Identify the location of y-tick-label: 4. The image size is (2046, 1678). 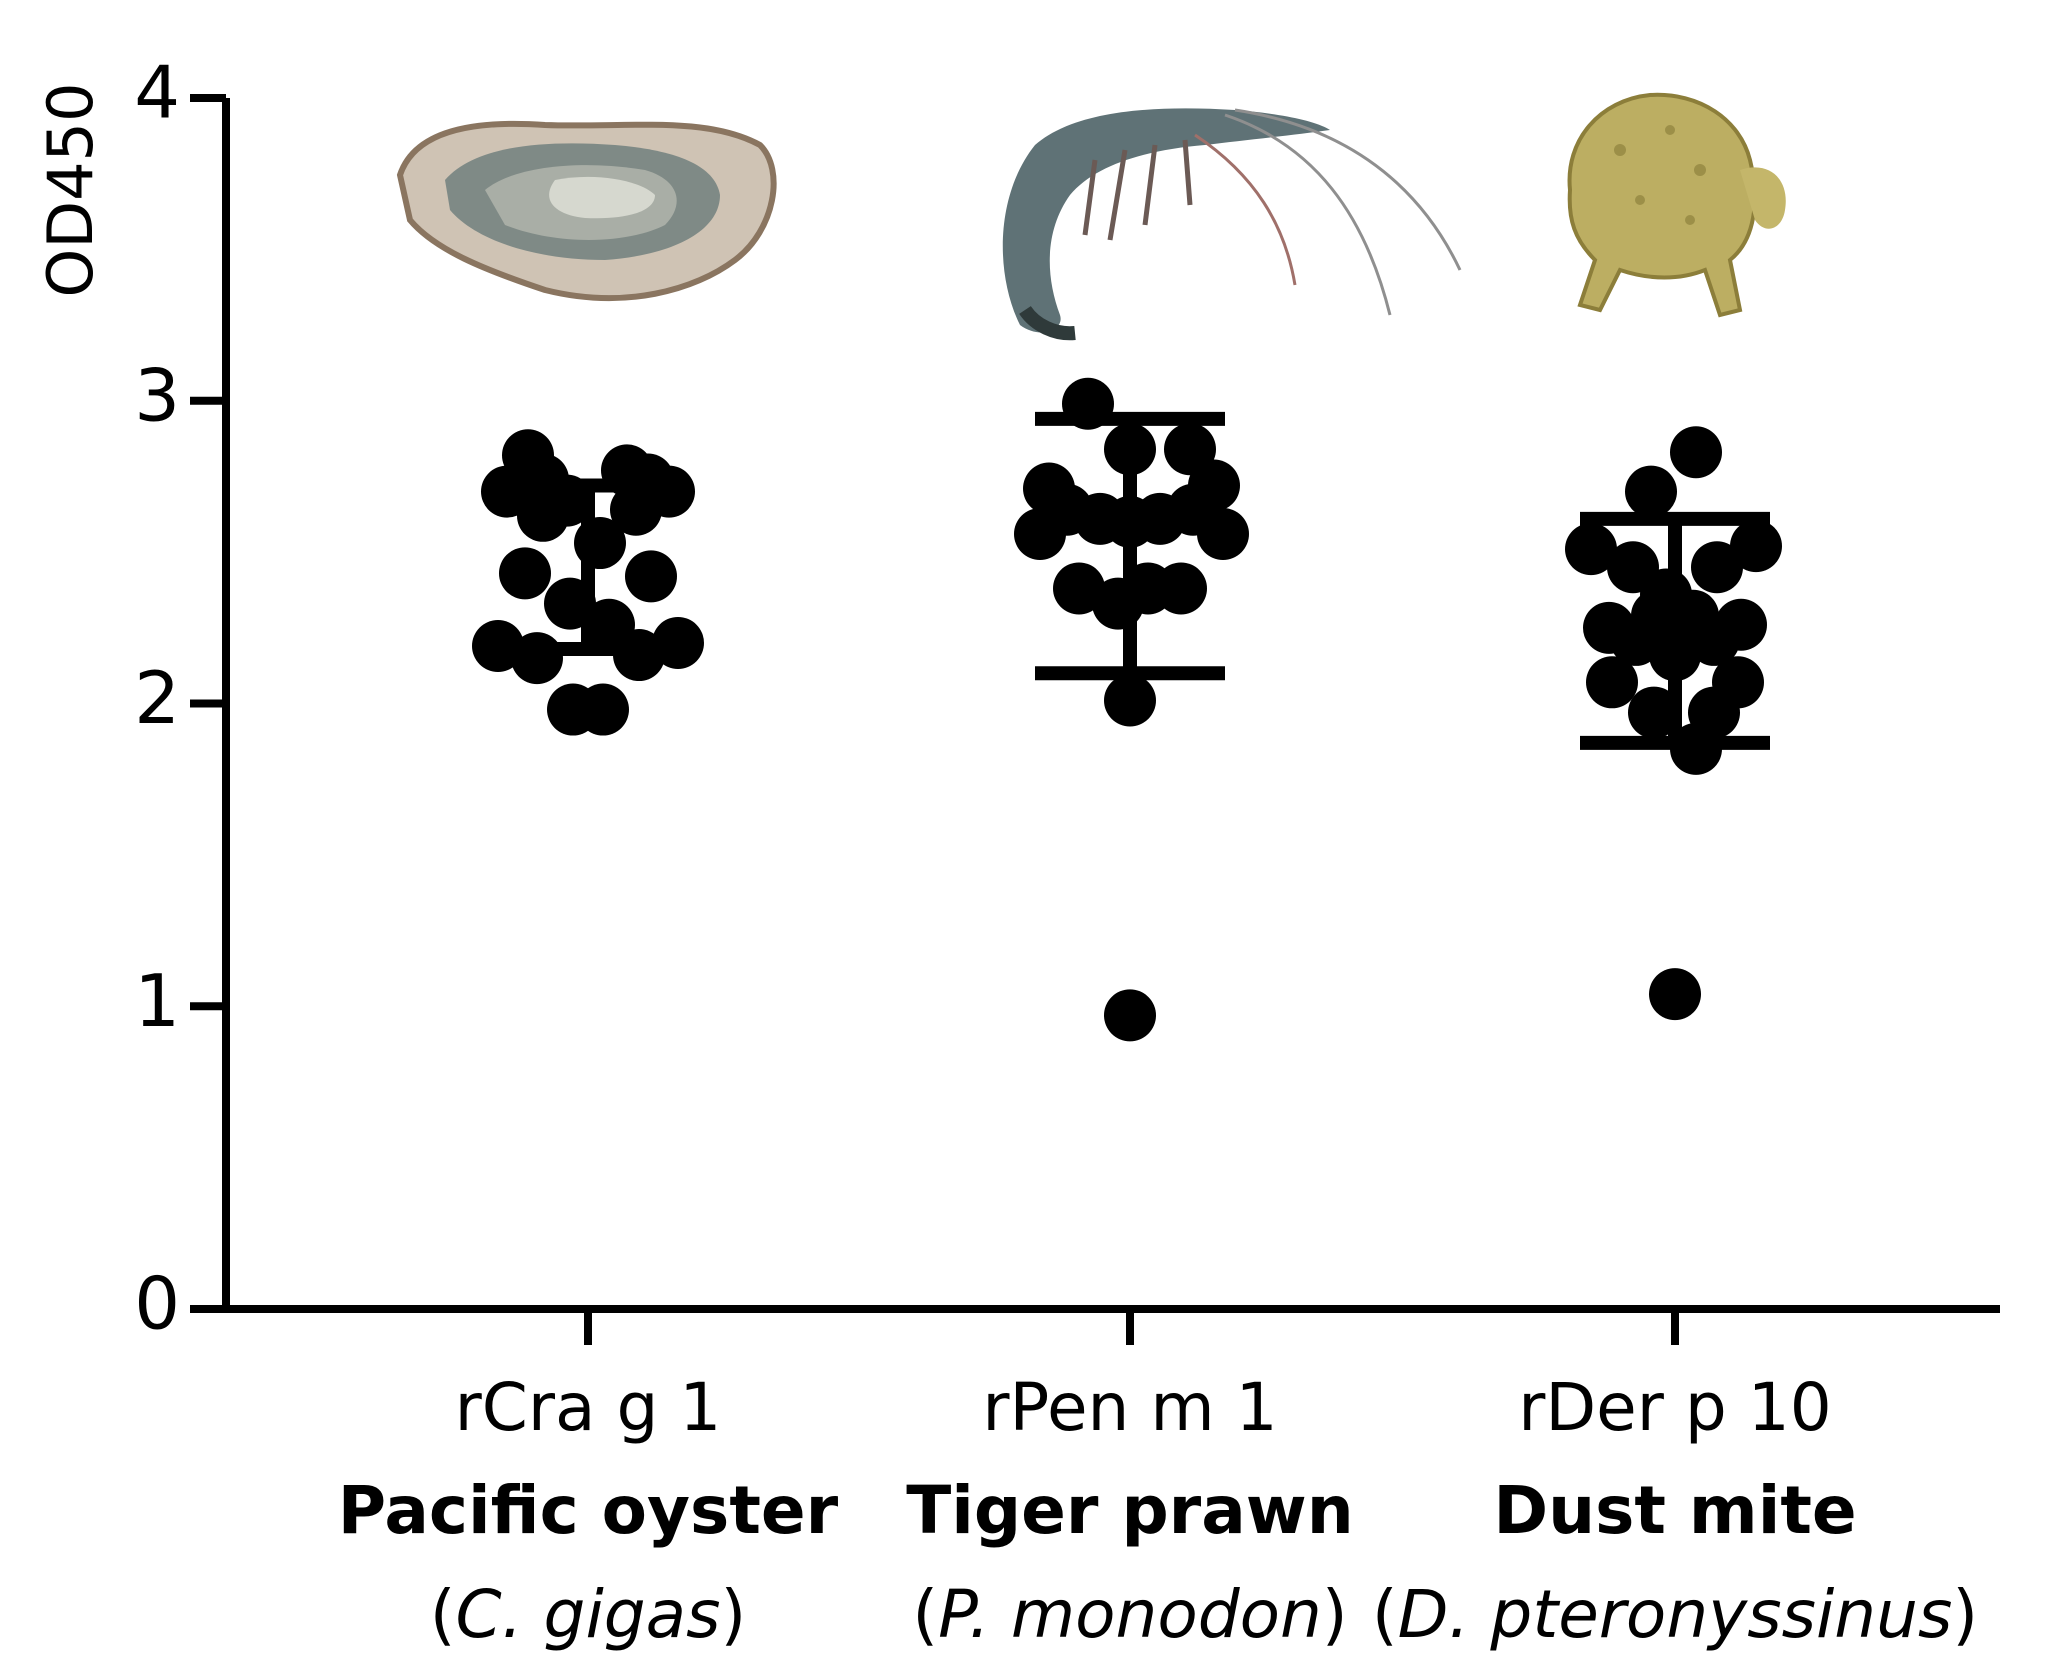
(157, 93).